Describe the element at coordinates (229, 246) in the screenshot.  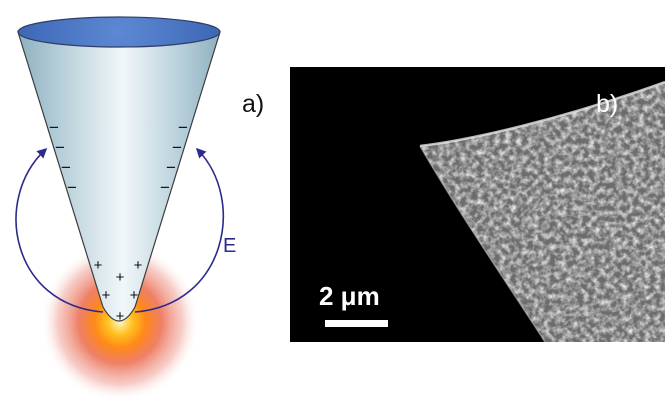
I see `field-label: E` at that location.